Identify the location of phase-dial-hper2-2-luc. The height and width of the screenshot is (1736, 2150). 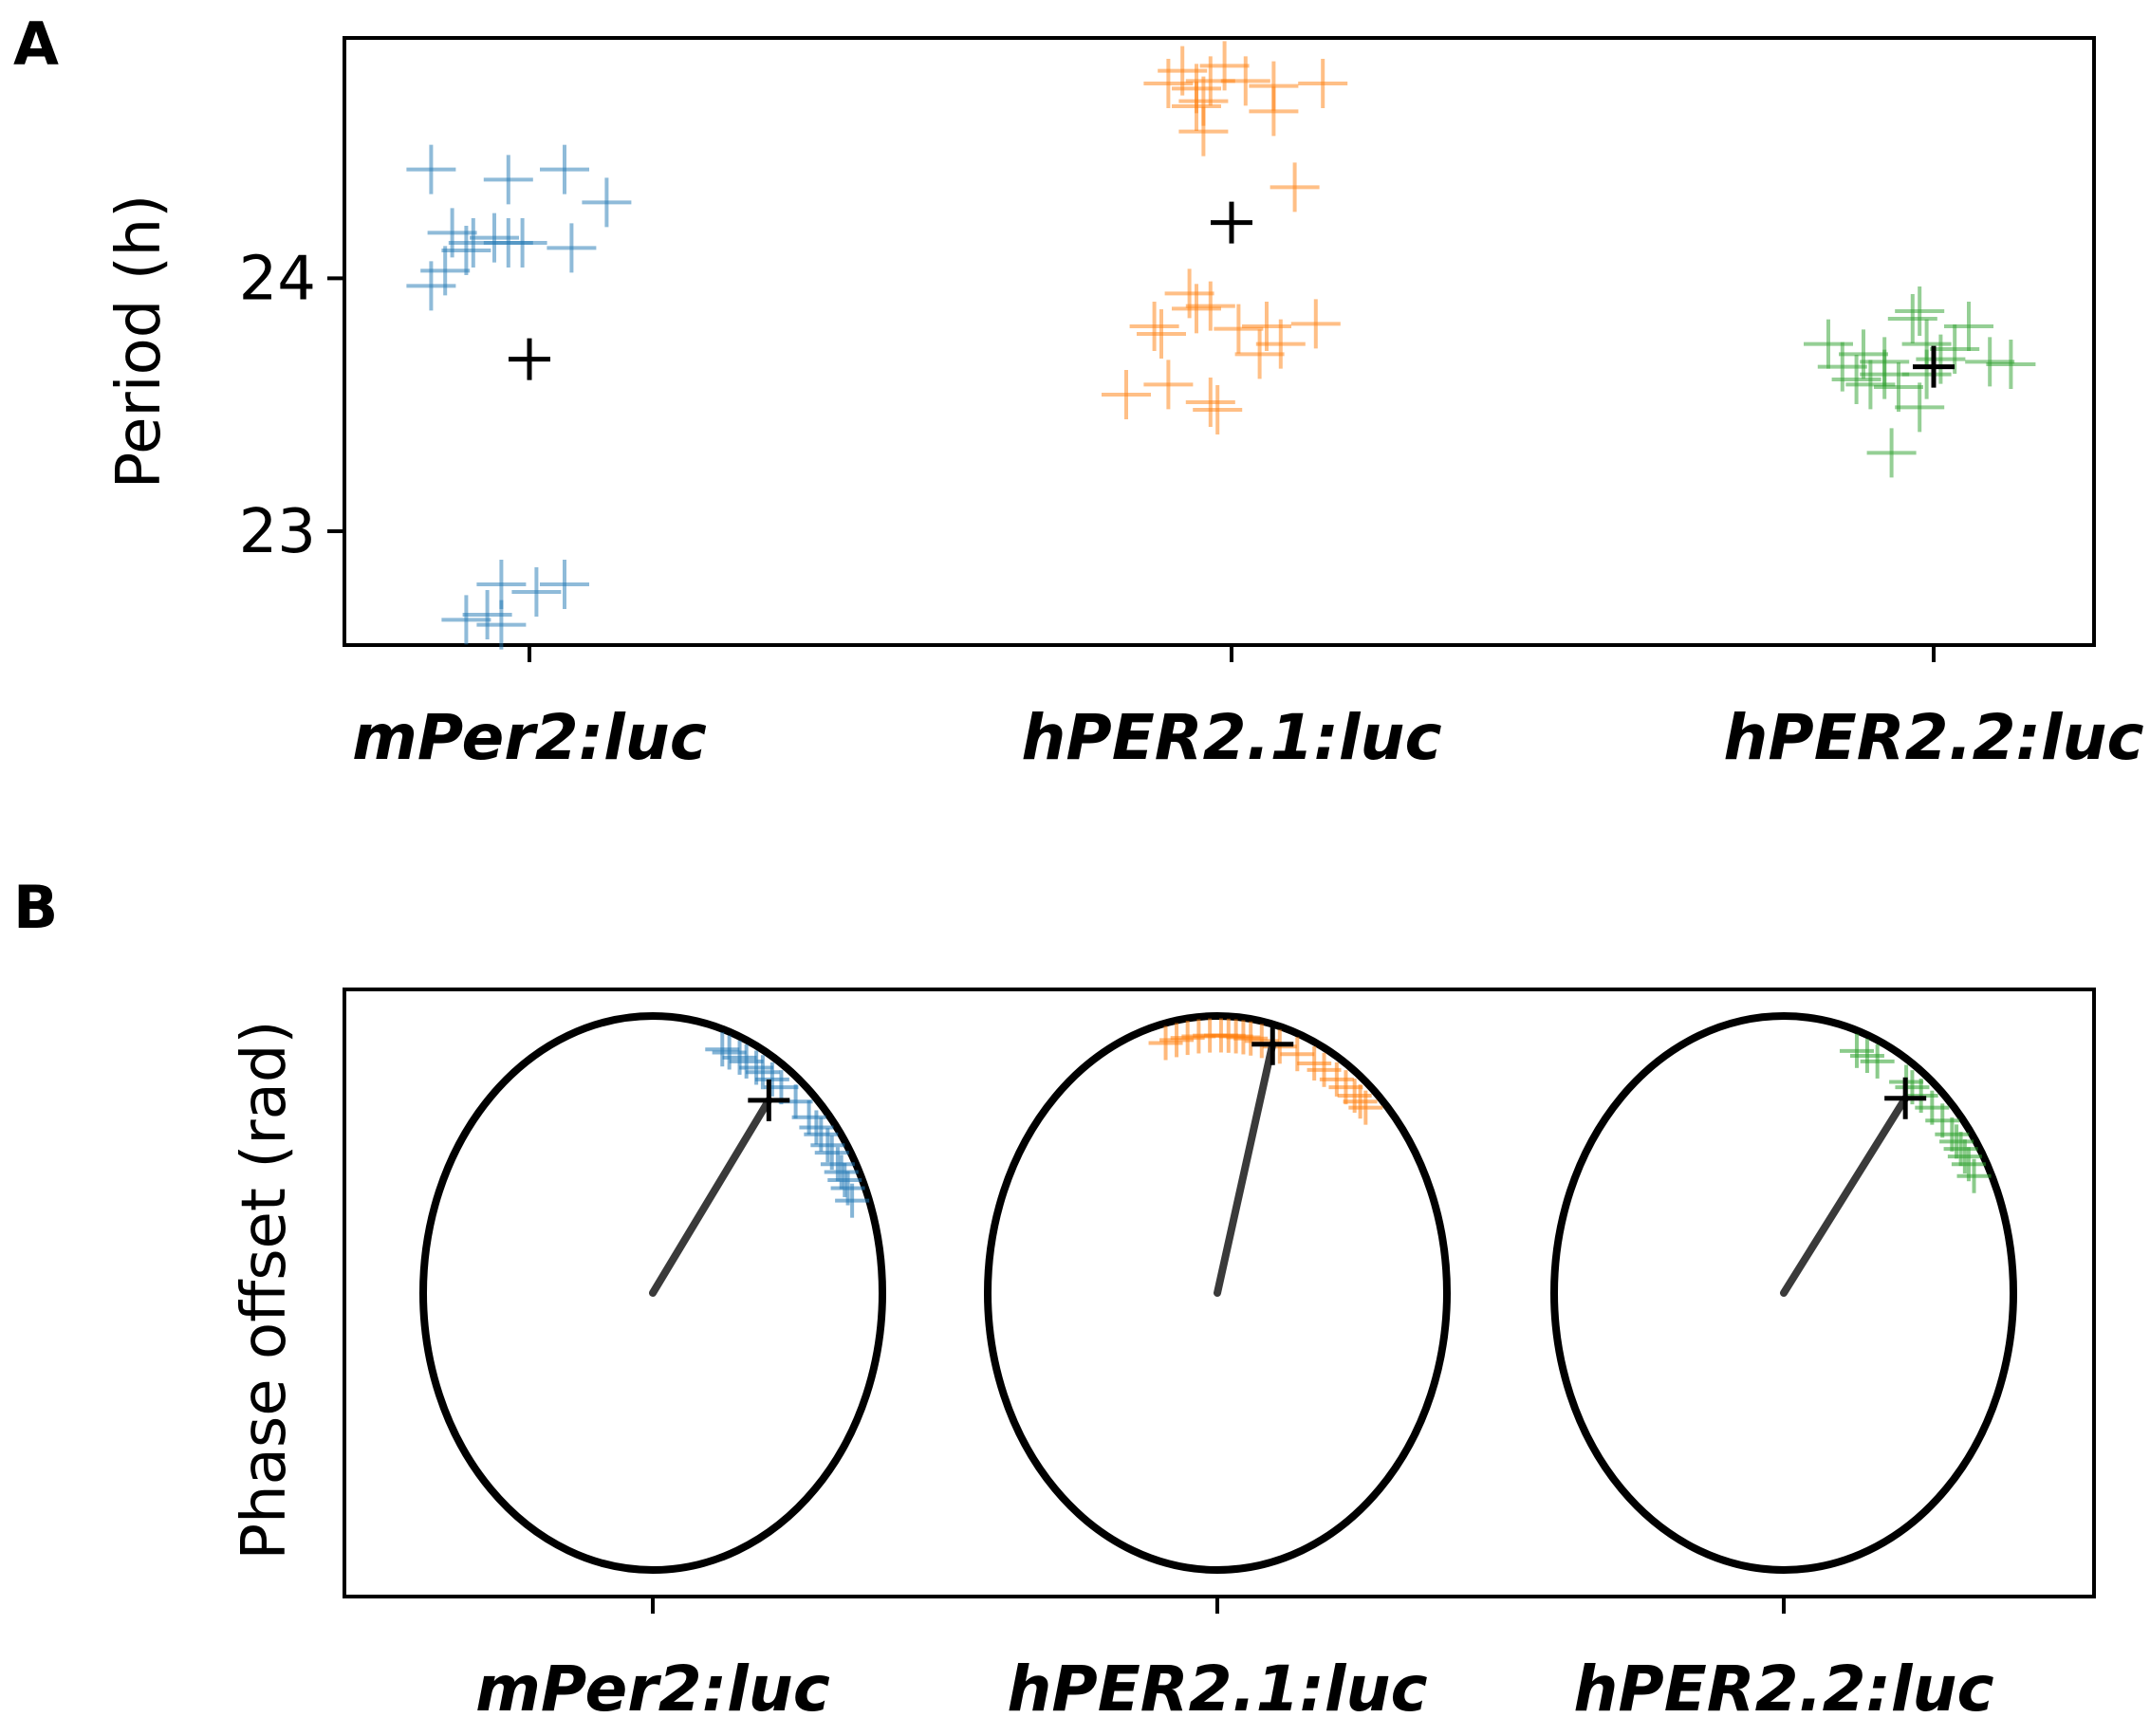
(1784, 1293).